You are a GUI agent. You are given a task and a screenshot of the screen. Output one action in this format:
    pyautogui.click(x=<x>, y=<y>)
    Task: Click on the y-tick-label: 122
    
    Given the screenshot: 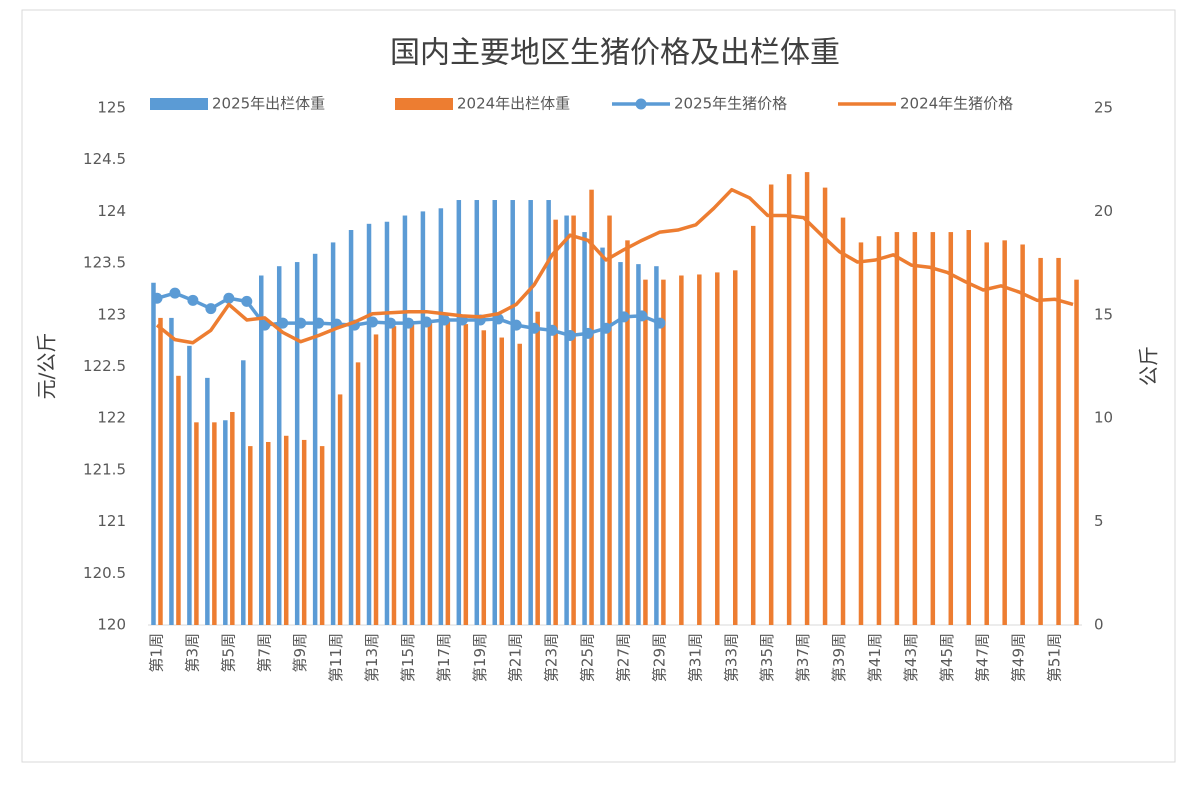 What is the action you would take?
    pyautogui.click(x=111, y=418)
    